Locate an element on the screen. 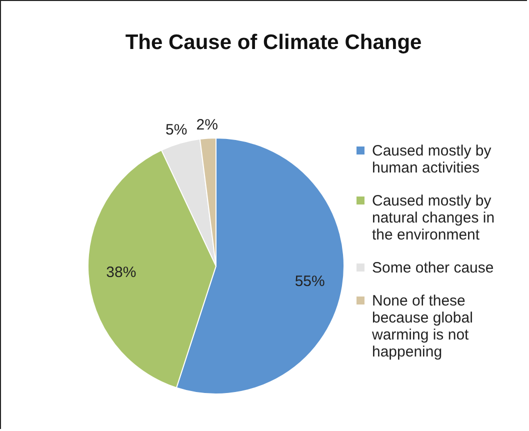 The width and height of the screenshot is (529, 431). chart-title: The Cause of Climate Change is located at coordinates (273, 42).